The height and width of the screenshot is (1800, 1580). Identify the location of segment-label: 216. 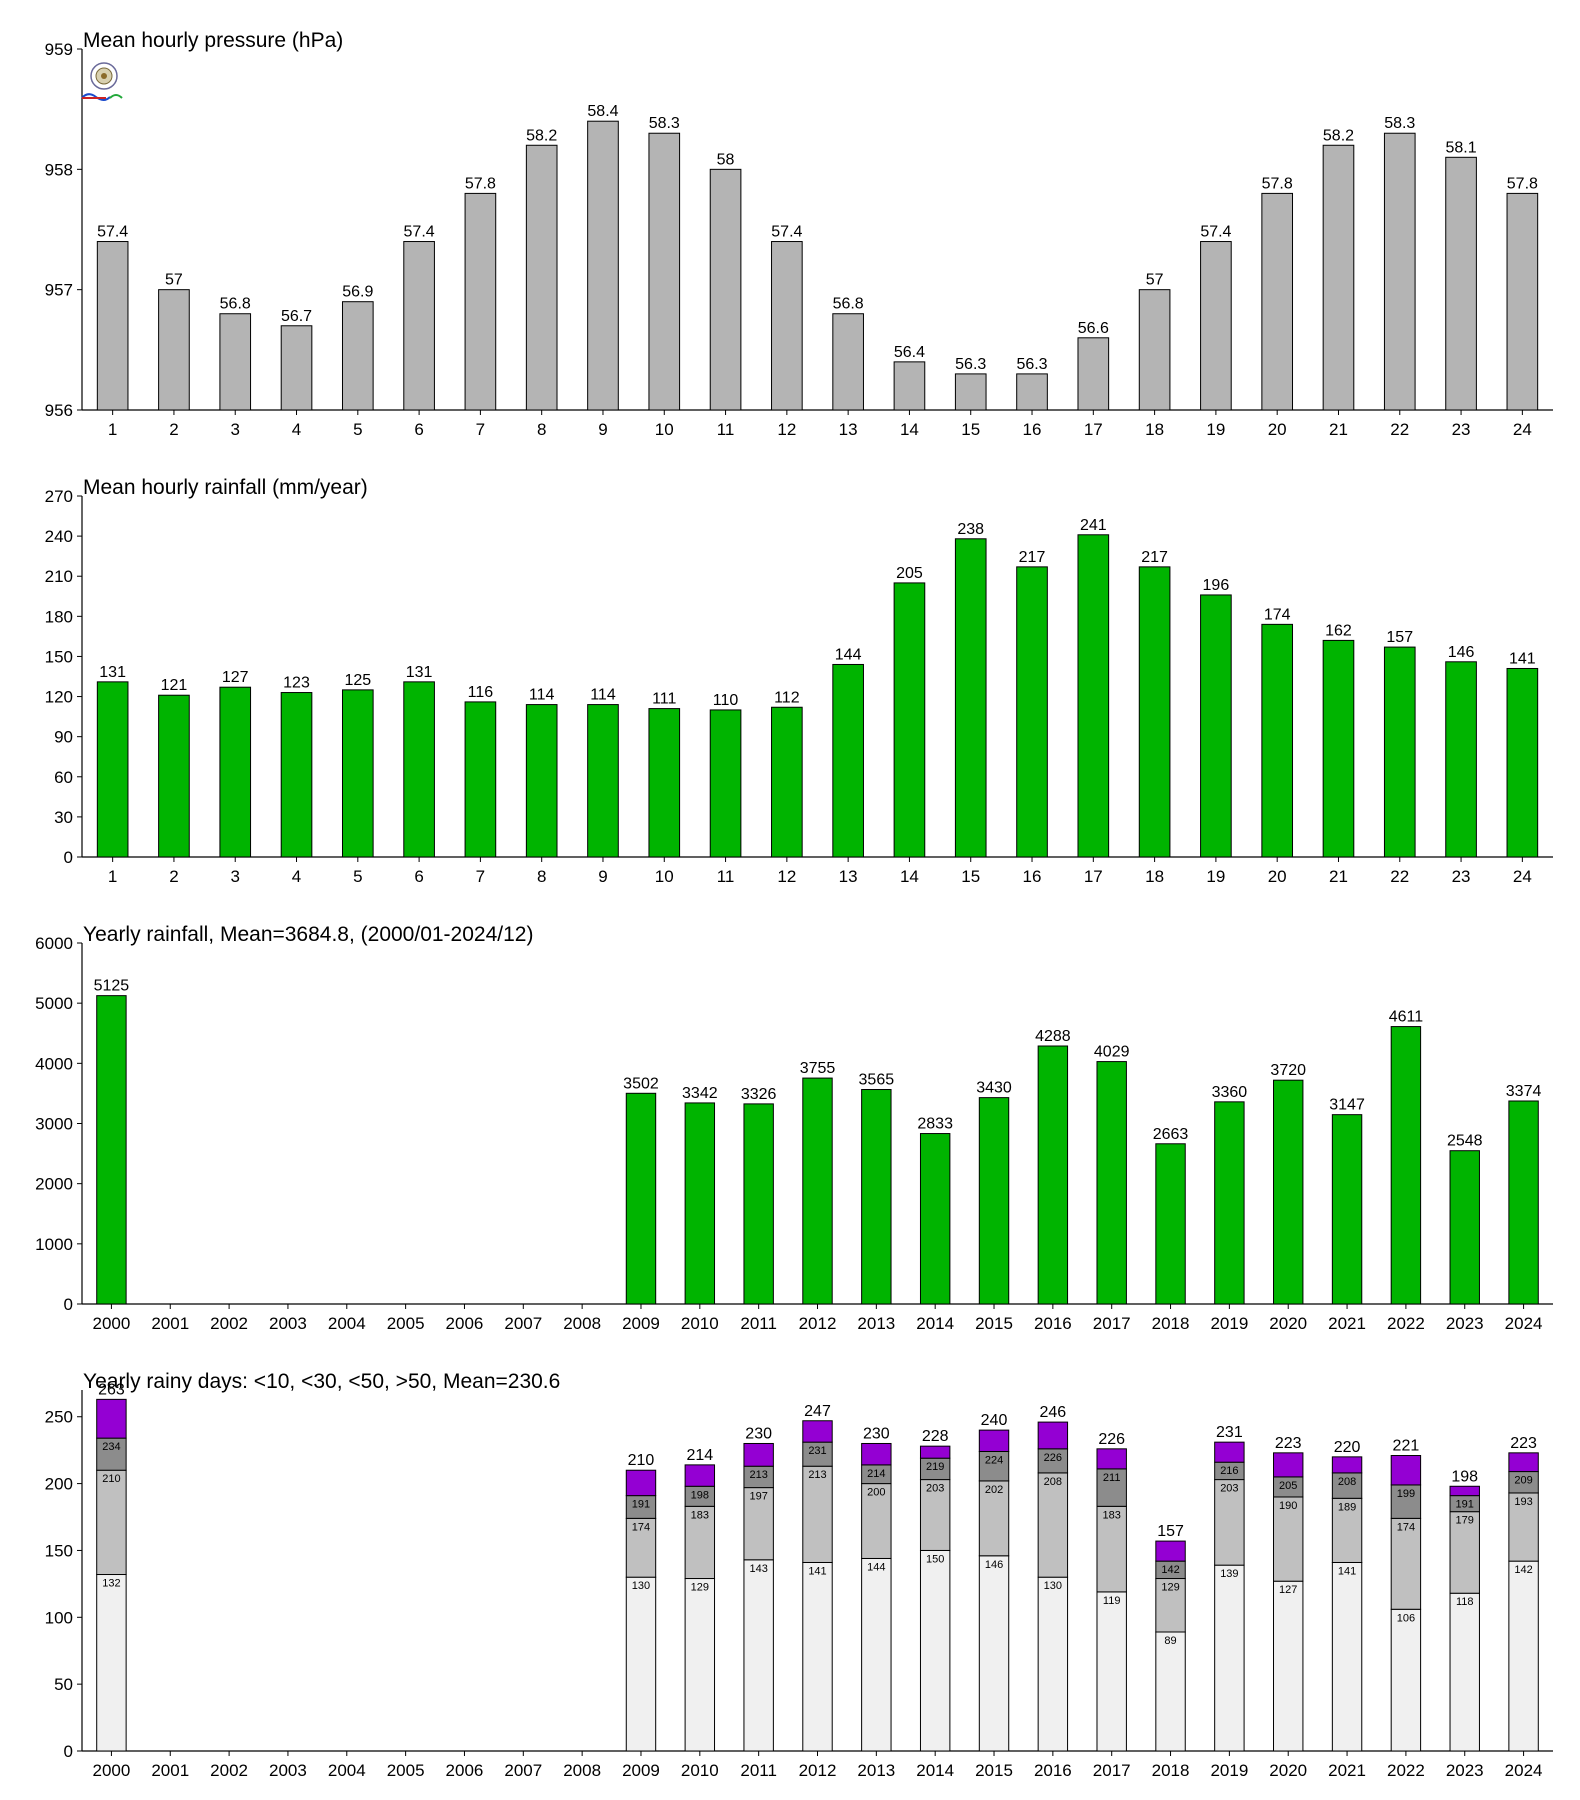
(1229, 1471).